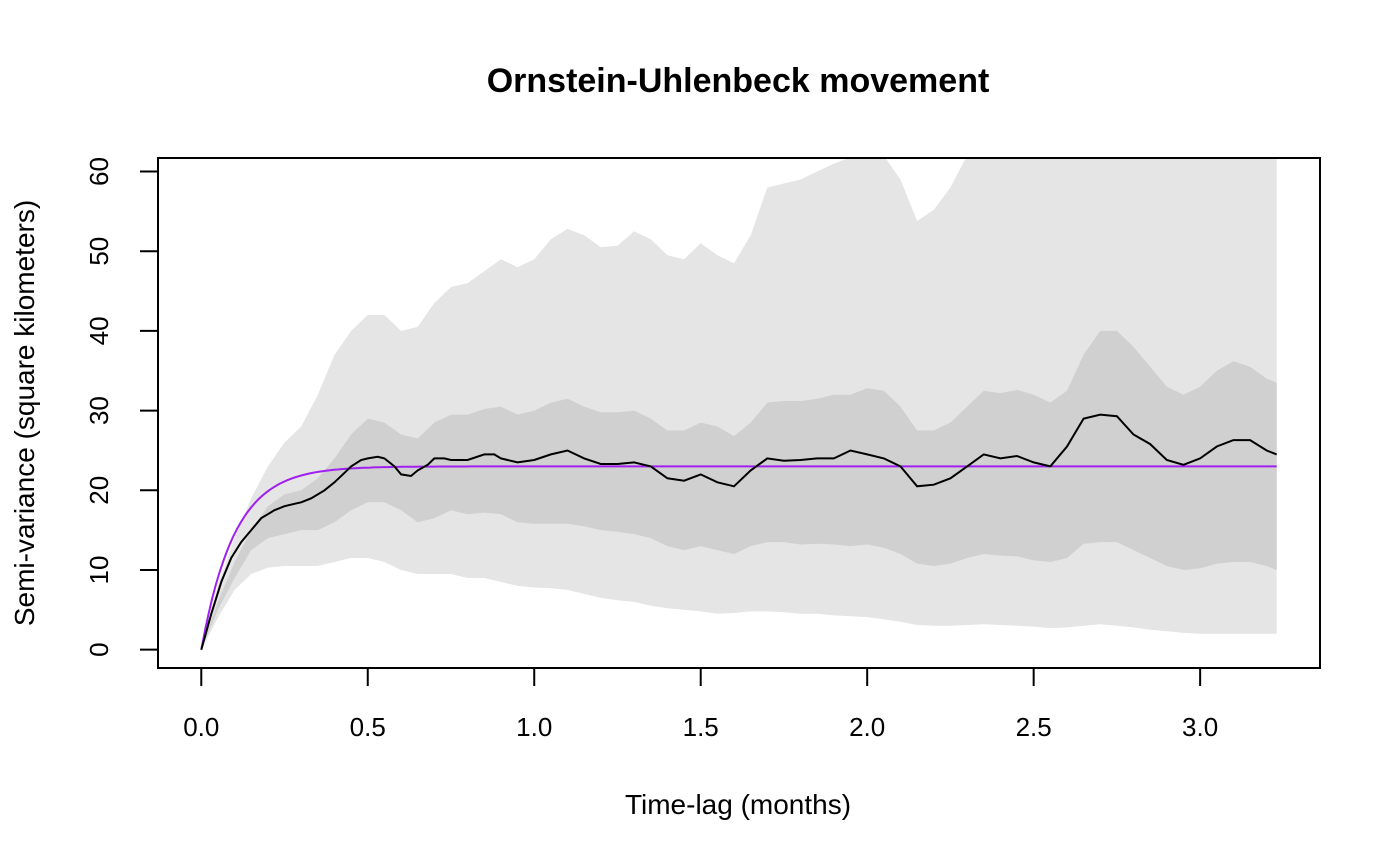 The width and height of the screenshot is (1400, 865). I want to click on x-tick-label: 3.0, so click(1200, 727).